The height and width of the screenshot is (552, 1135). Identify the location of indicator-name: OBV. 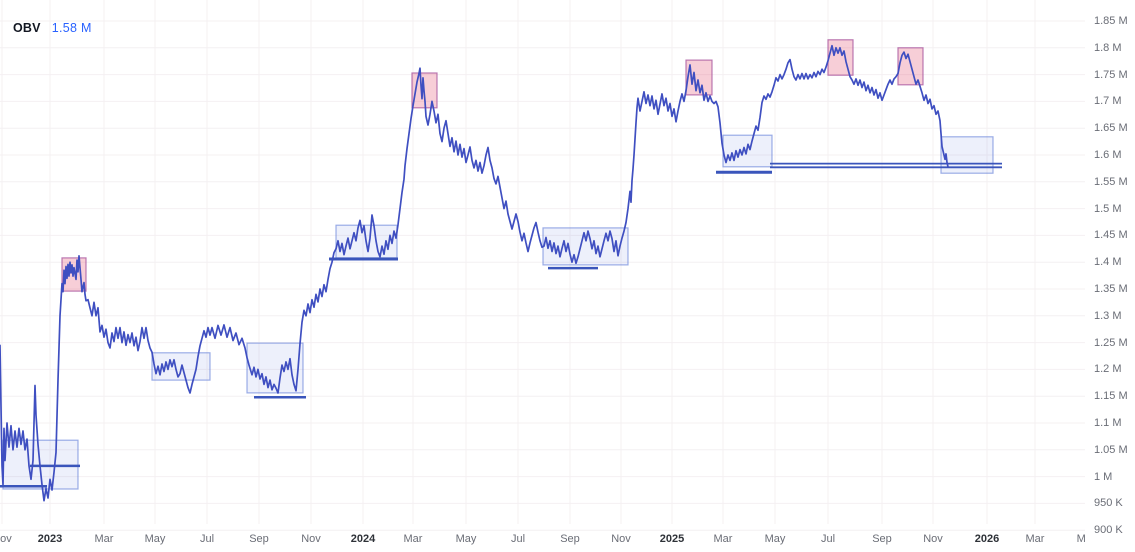
(27, 28).